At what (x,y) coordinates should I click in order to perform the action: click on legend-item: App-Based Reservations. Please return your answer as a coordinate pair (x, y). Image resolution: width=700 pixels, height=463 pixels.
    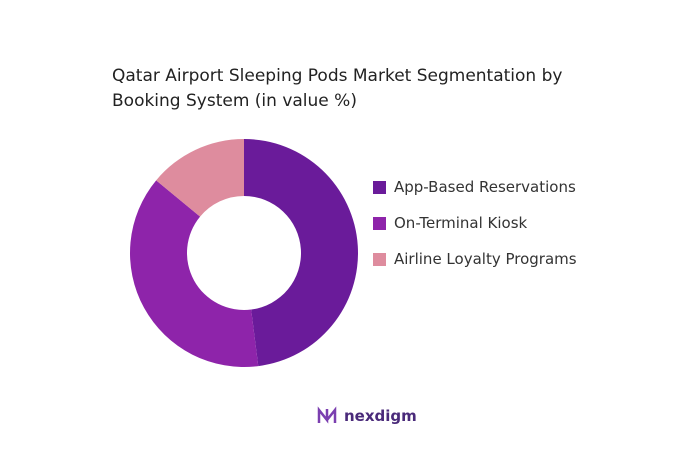
    Looking at the image, I should click on (488, 187).